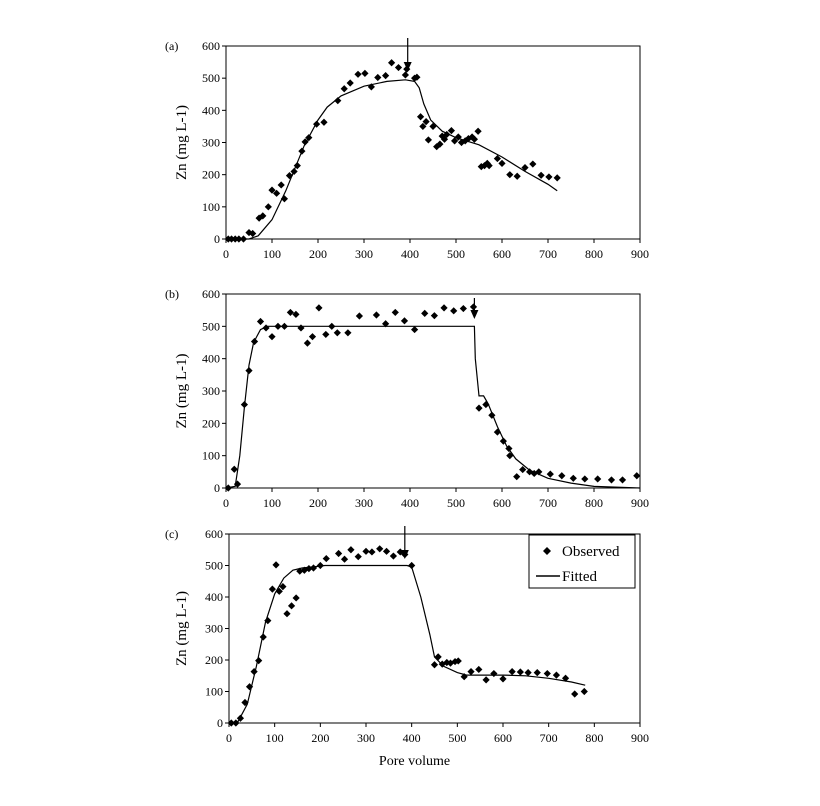 The image size is (820, 806). Describe the element at coordinates (172, 294) in the screenshot. I see `panel-label: (b)` at that location.